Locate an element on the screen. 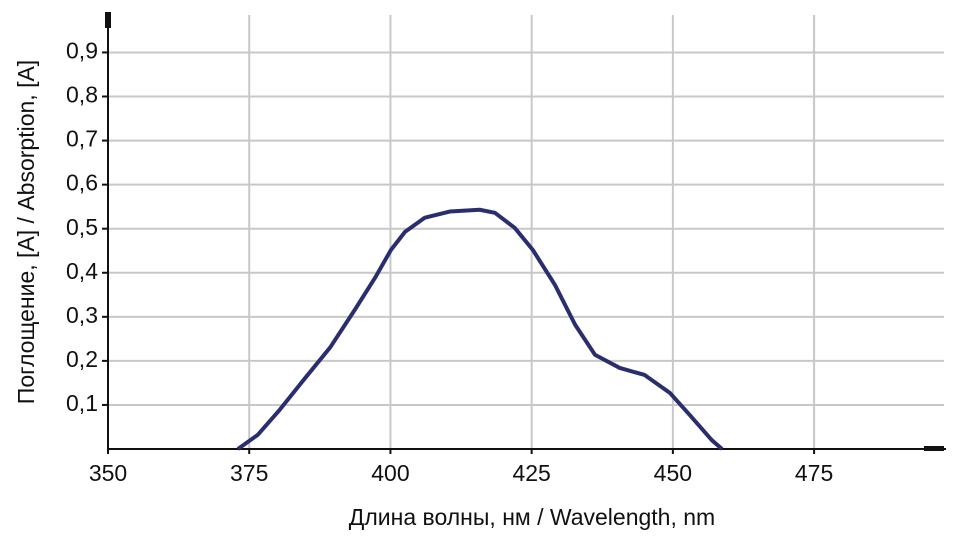 This screenshot has width=955, height=539. x-axis-label: Длина волны, нм / Wavelength, nm is located at coordinates (532, 517).